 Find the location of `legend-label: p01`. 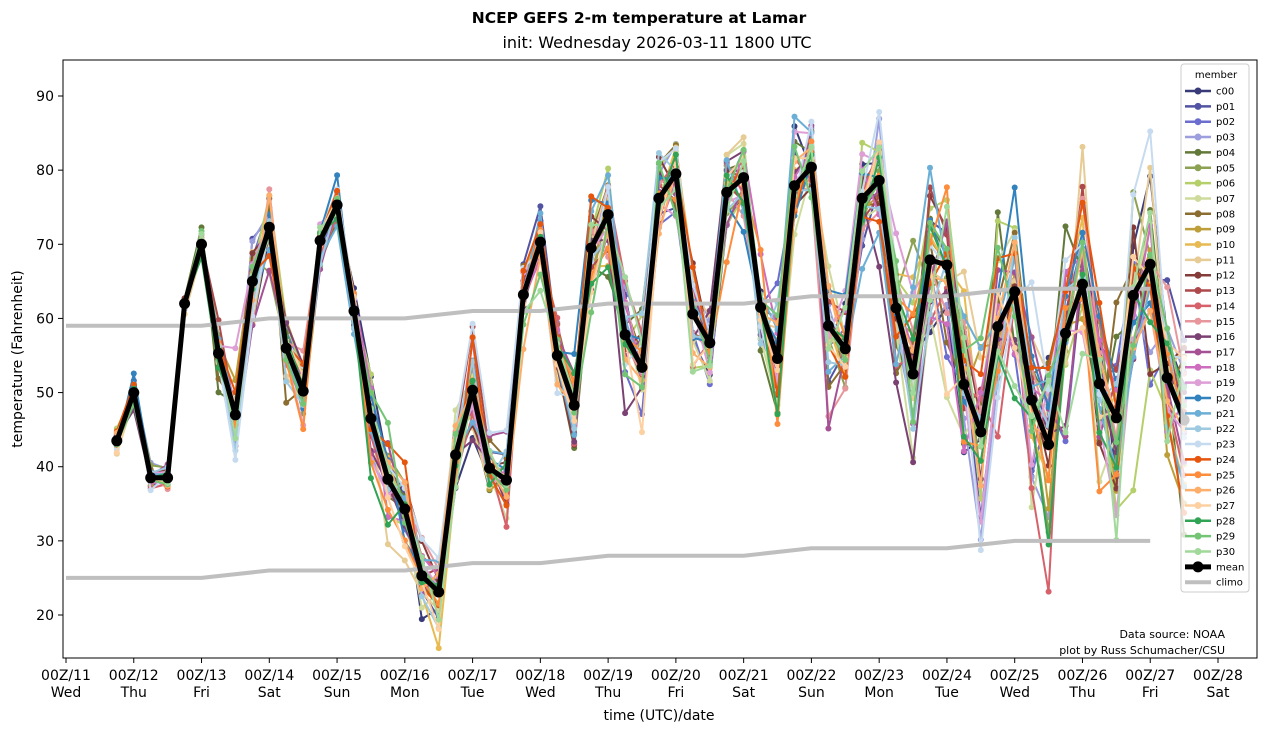

legend-label: p01 is located at coordinates (1225, 107).